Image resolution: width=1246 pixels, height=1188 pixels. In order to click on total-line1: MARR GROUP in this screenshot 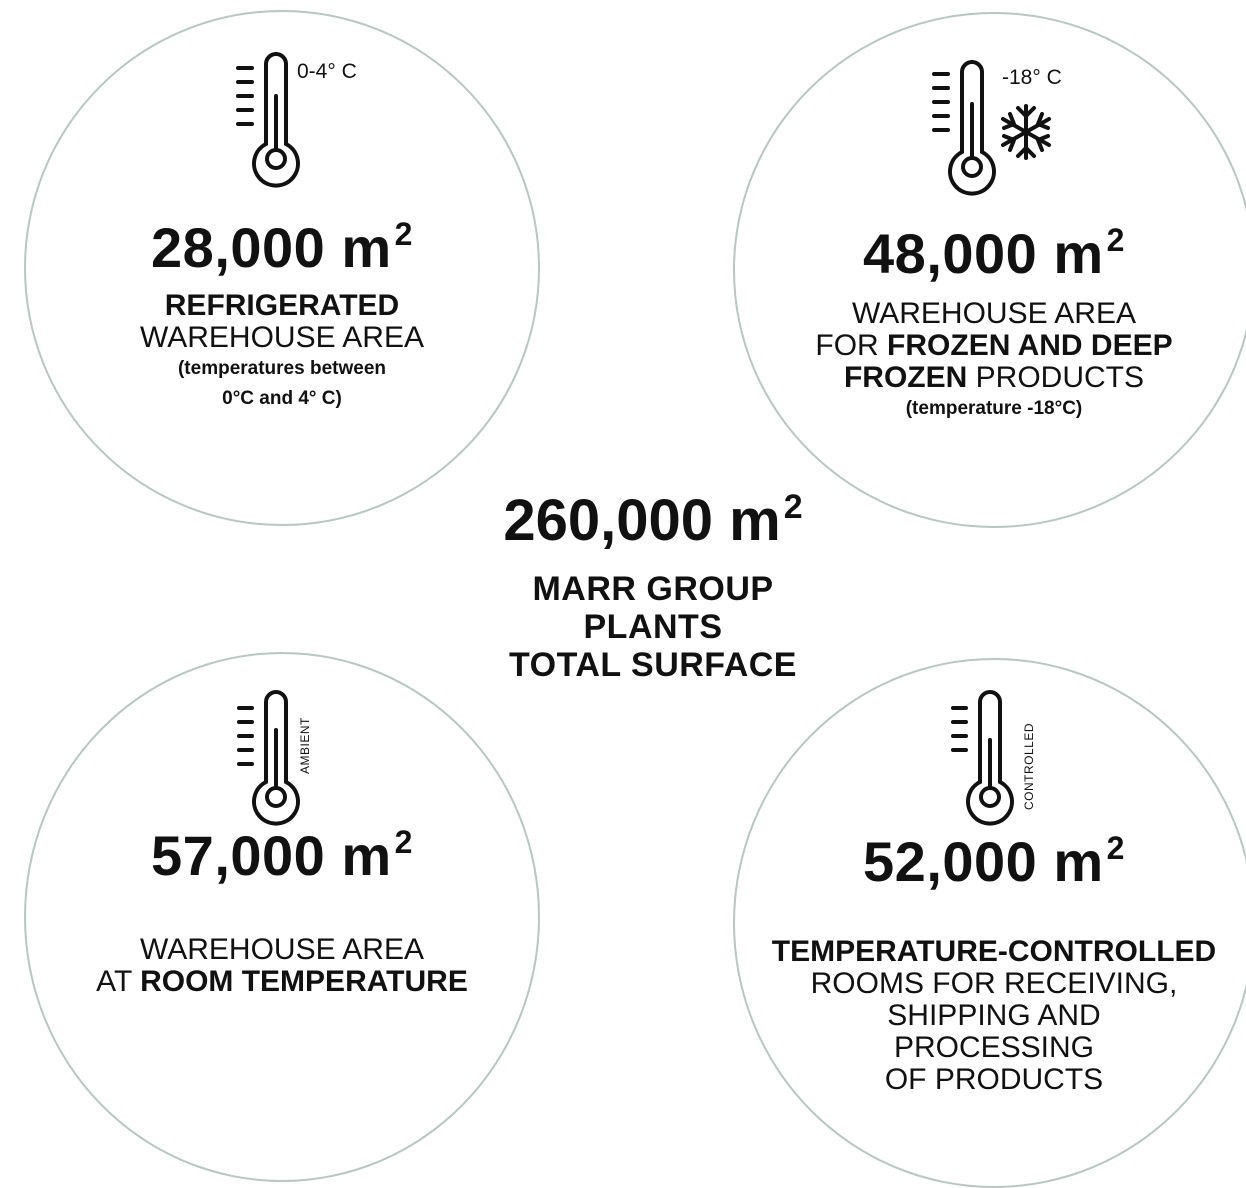, I will do `click(653, 589)`.